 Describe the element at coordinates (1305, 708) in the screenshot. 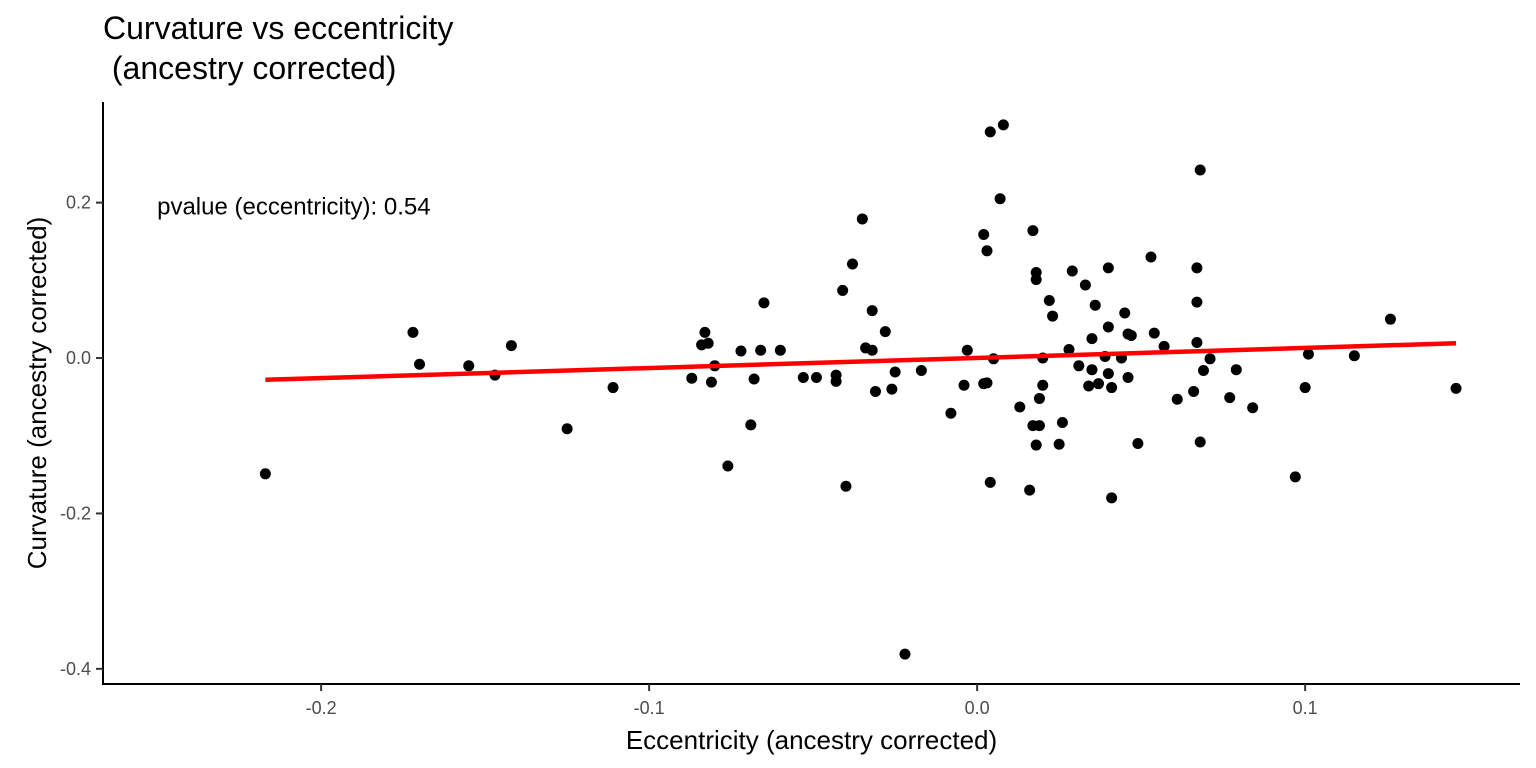

I see `x-tick-label: 0.1` at that location.